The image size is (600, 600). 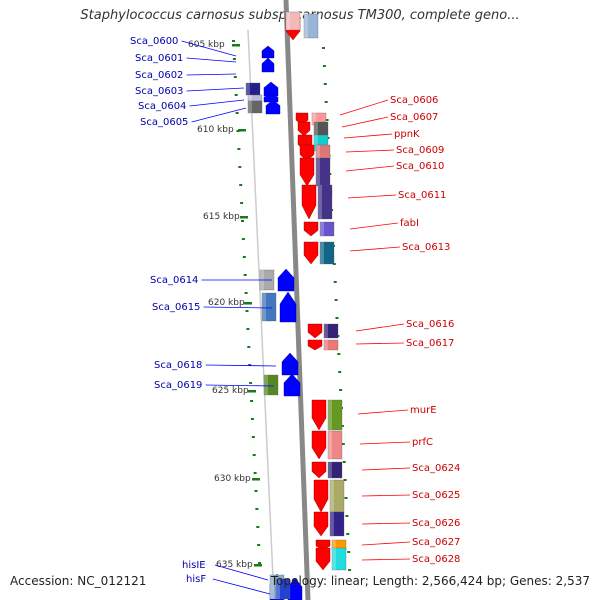 What do you see at coordinates (436, 559) in the screenshot?
I see `forward-gene-label: Sca_0628` at bounding box center [436, 559].